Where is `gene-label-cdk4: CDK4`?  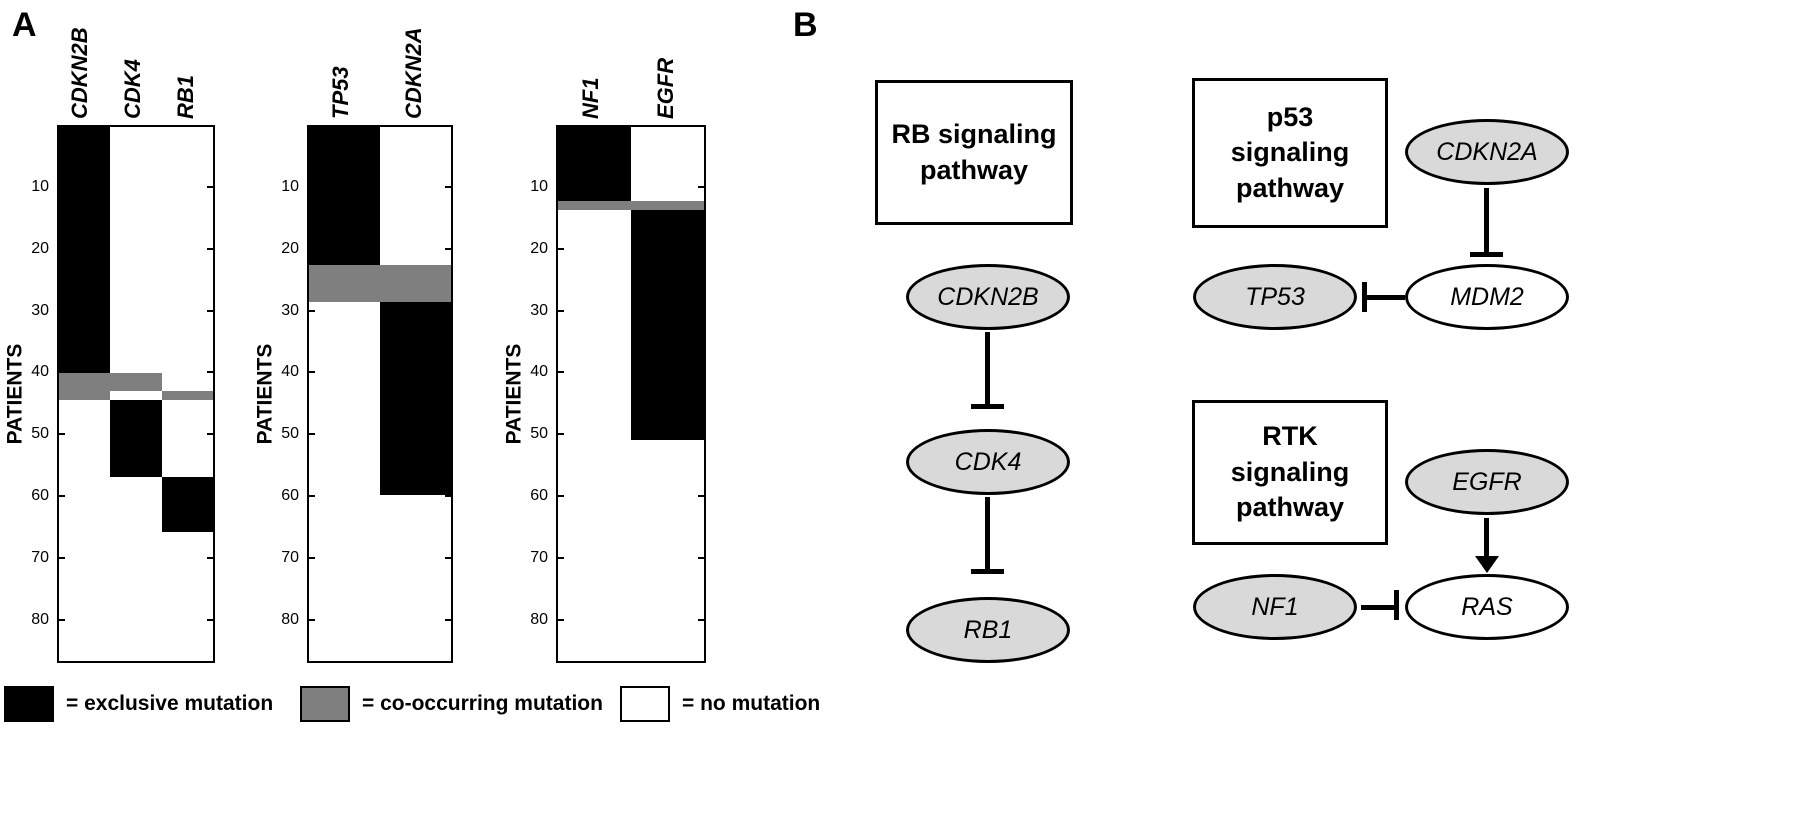 gene-label-cdk4: CDK4 is located at coordinates (132, 89).